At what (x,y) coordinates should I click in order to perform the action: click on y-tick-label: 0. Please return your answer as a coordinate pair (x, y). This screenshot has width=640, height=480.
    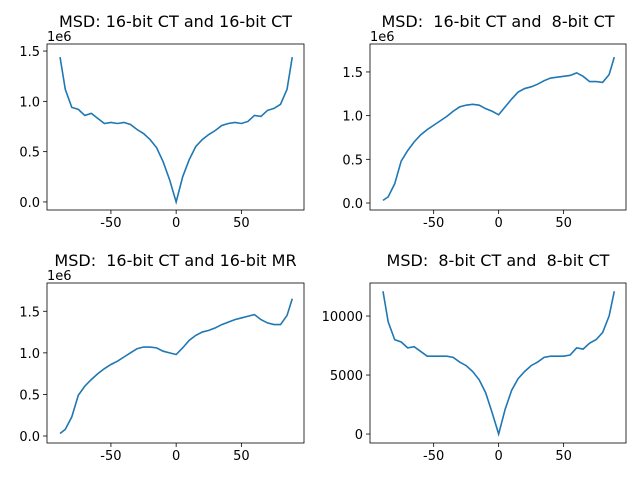
    Looking at the image, I should click on (359, 435).